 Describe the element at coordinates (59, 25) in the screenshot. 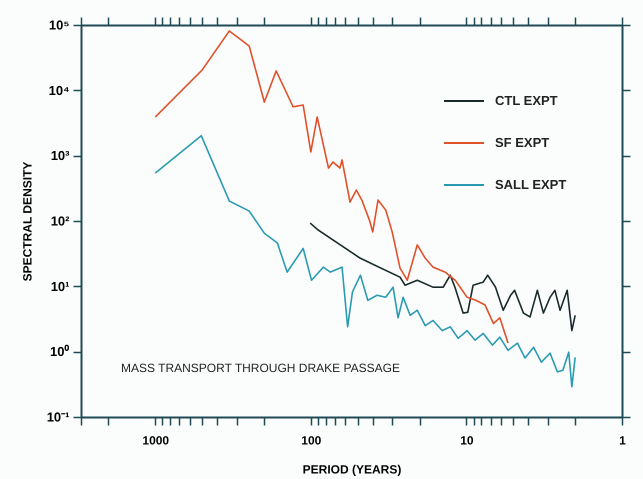

I see `y-tick-label: 10⁵` at that location.